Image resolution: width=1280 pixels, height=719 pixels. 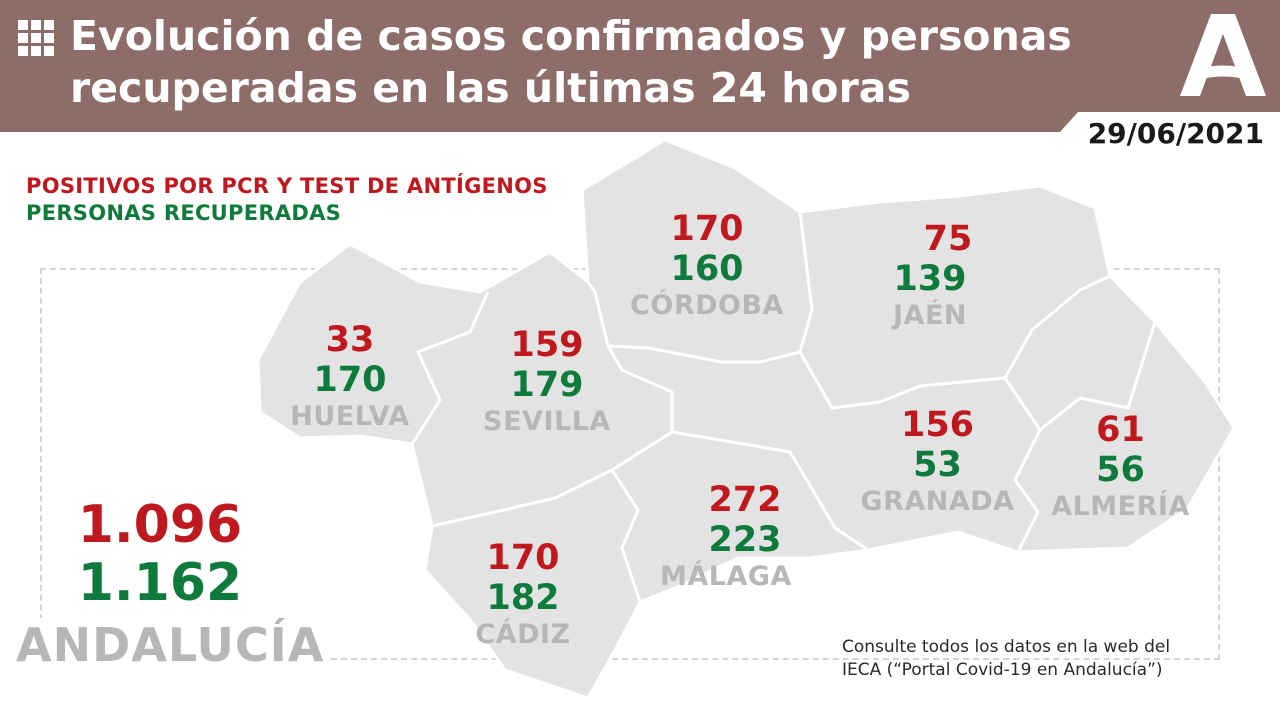 I want to click on granada-recovered: 53, so click(x=937, y=465).